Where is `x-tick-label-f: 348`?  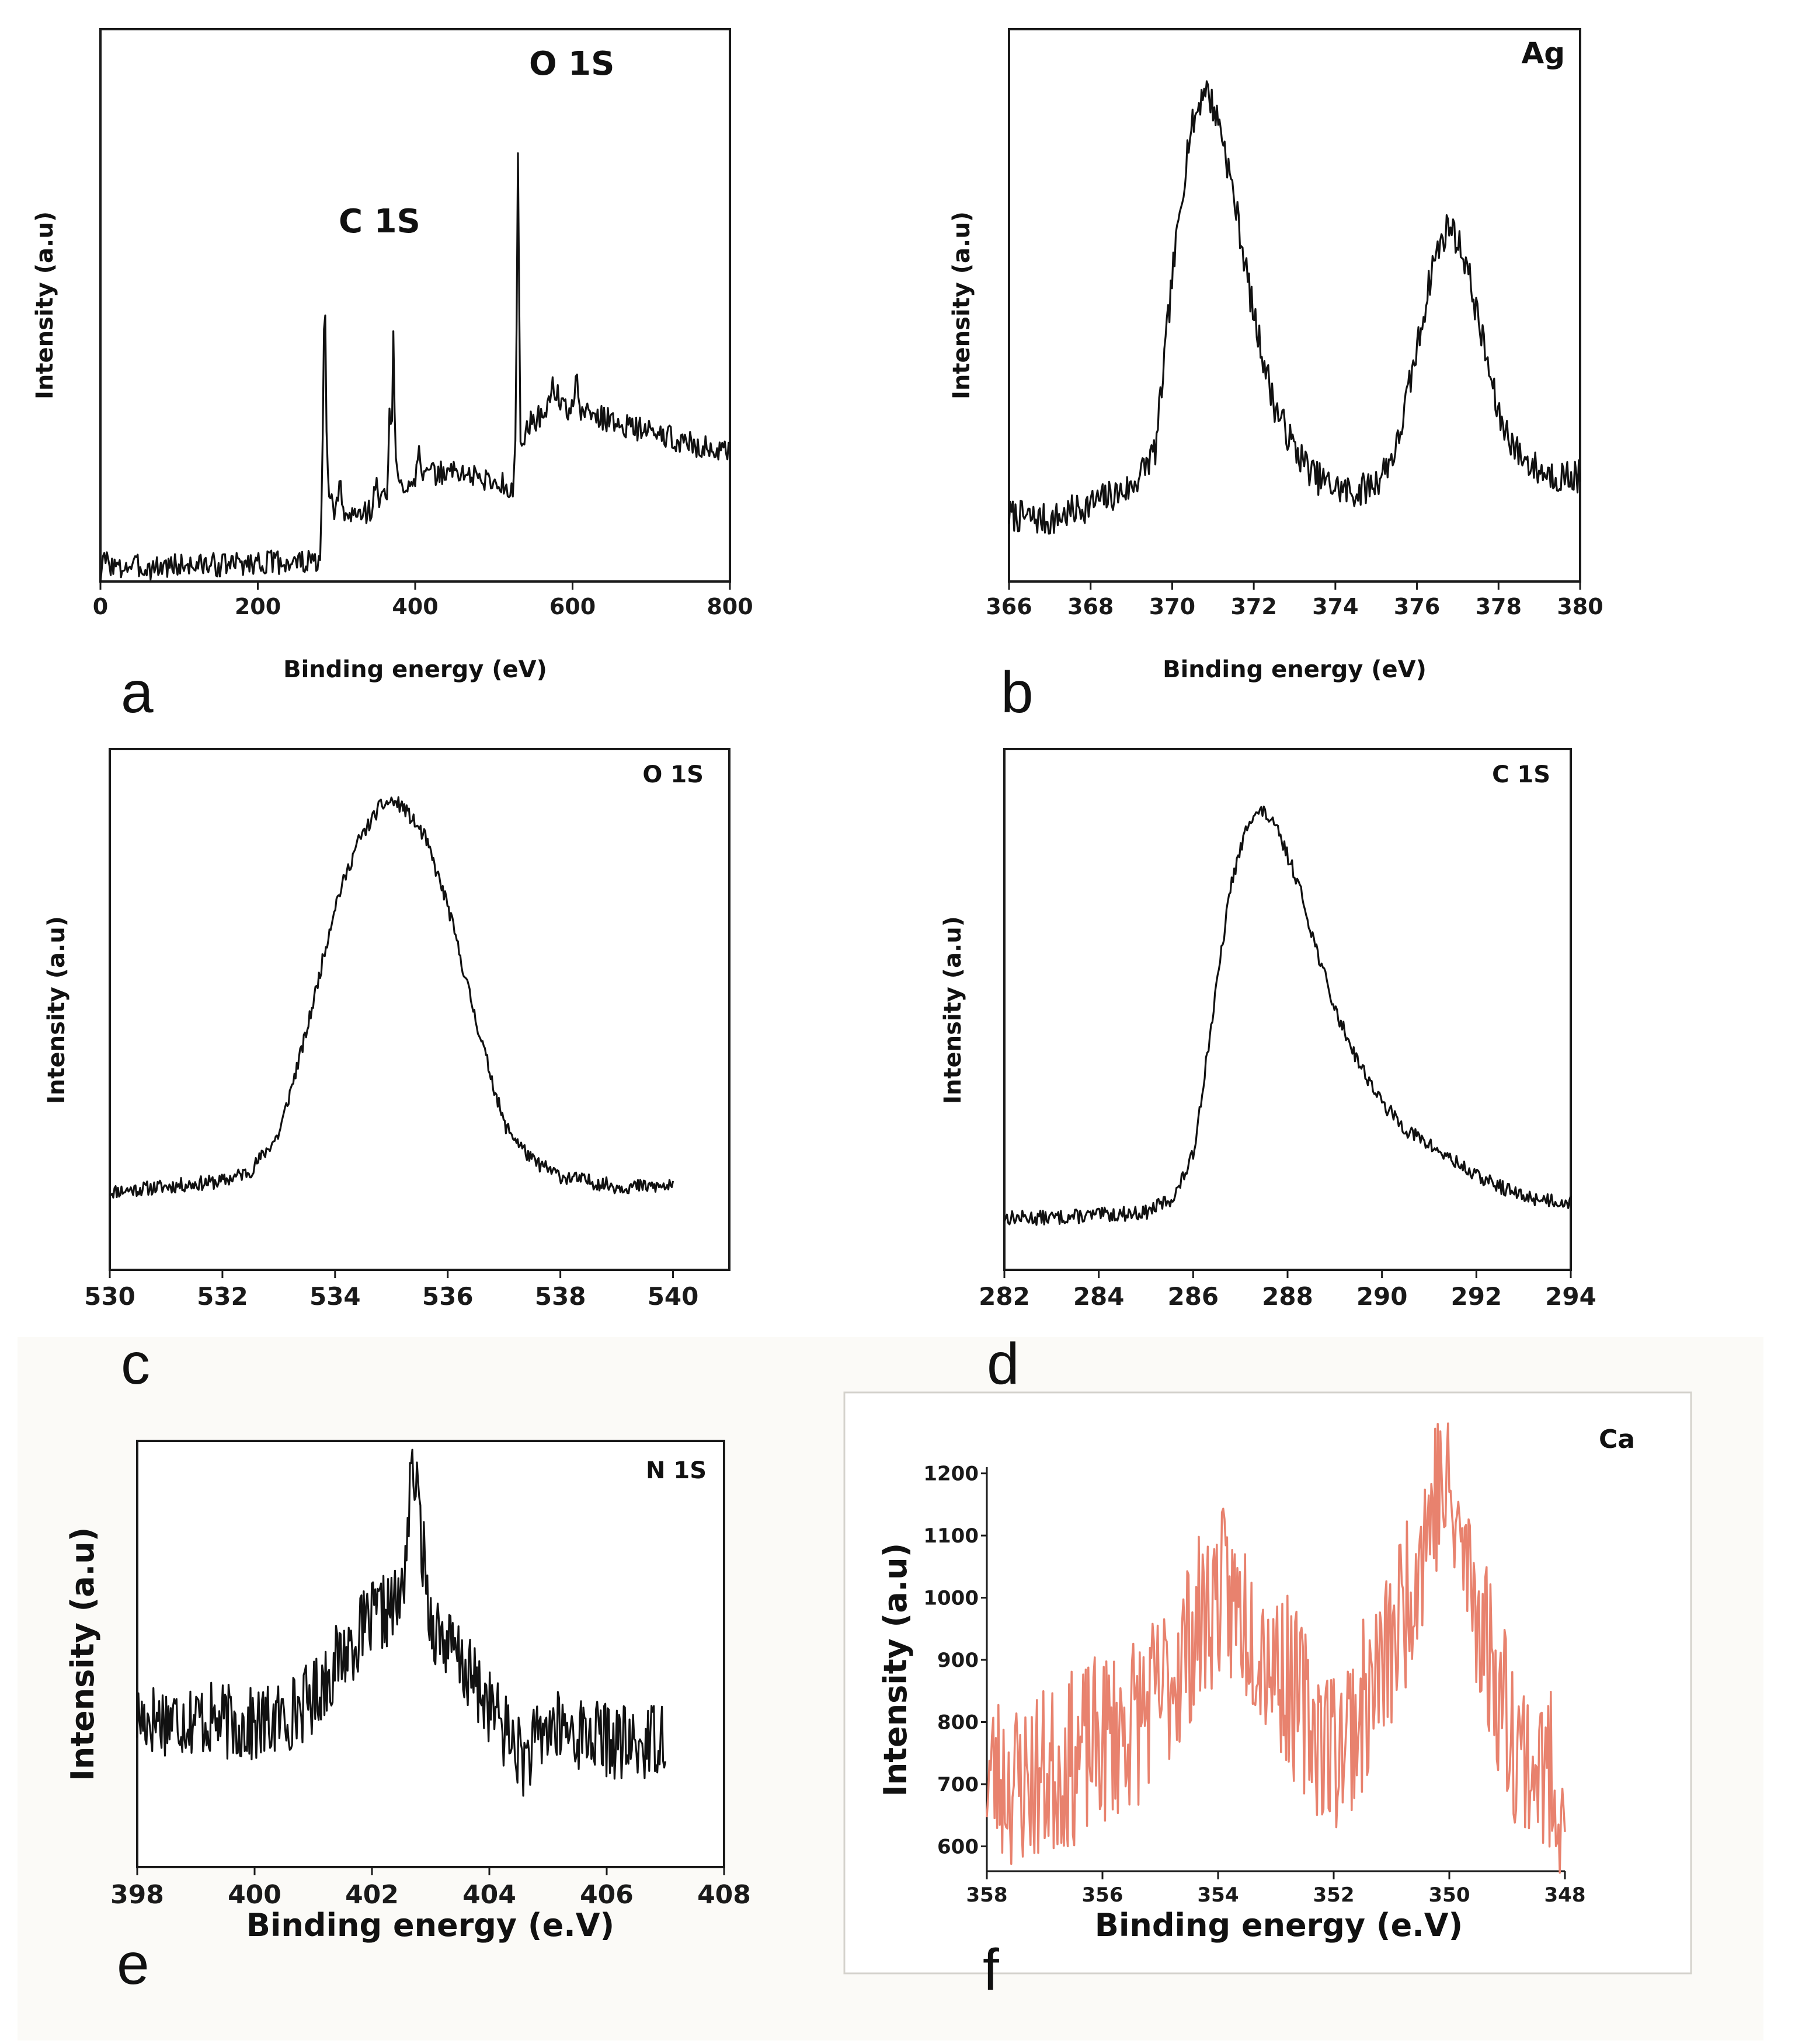
x-tick-label-f: 348 is located at coordinates (1565, 1895).